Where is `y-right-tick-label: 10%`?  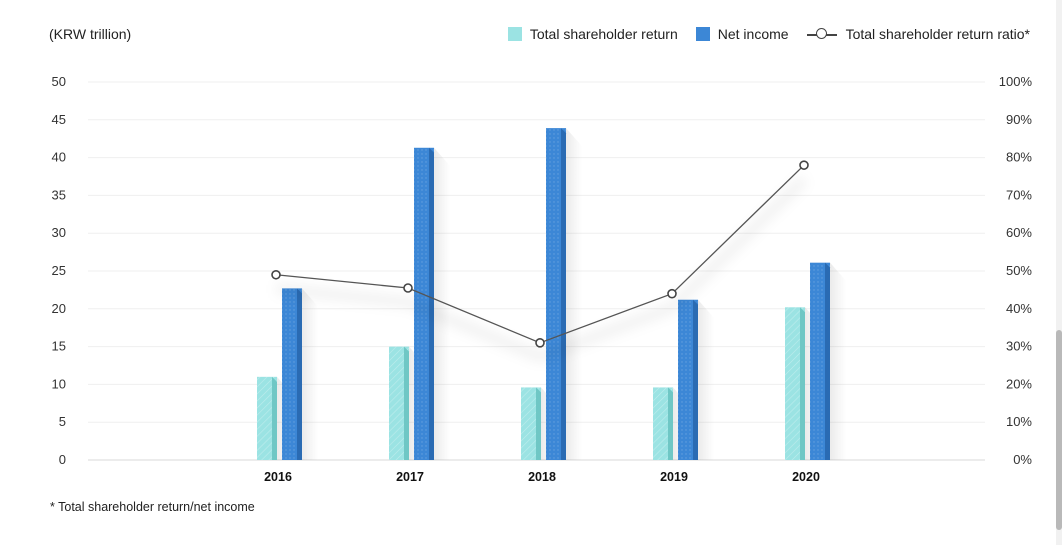 y-right-tick-label: 10% is located at coordinates (1019, 421).